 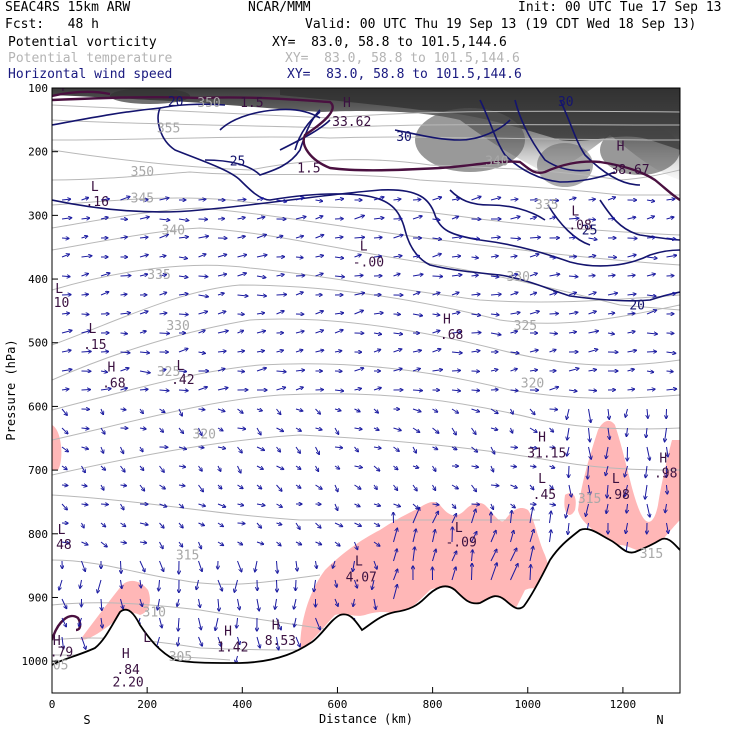 What do you see at coordinates (142, 199) in the screenshot?
I see `theta-label: 345` at bounding box center [142, 199].